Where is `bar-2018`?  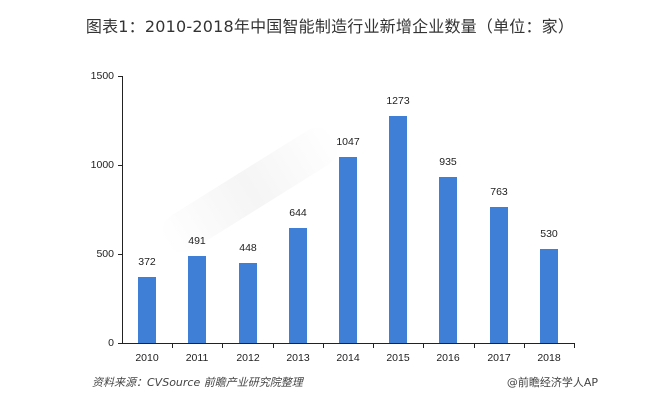 bar-2018 is located at coordinates (549, 296).